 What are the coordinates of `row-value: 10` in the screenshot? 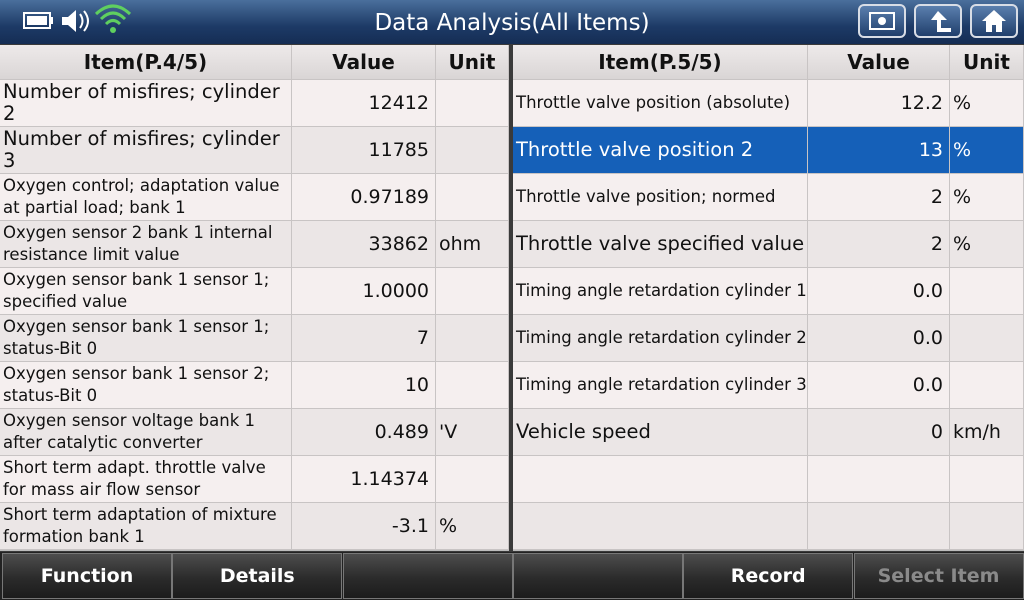 It's located at (364, 385).